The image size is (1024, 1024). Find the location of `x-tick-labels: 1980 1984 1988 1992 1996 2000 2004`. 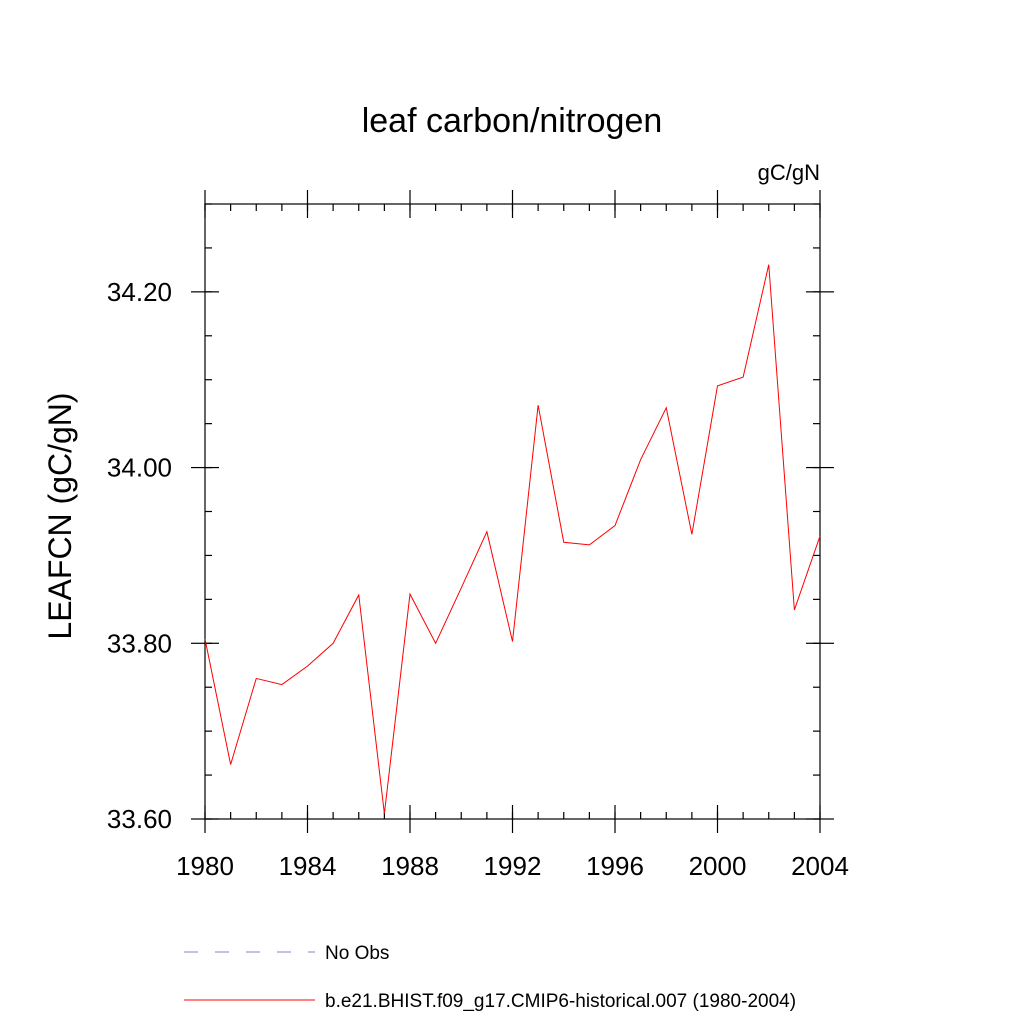

x-tick-labels: 1980 1984 1988 1992 1996 2000 2004 is located at coordinates (512, 866).